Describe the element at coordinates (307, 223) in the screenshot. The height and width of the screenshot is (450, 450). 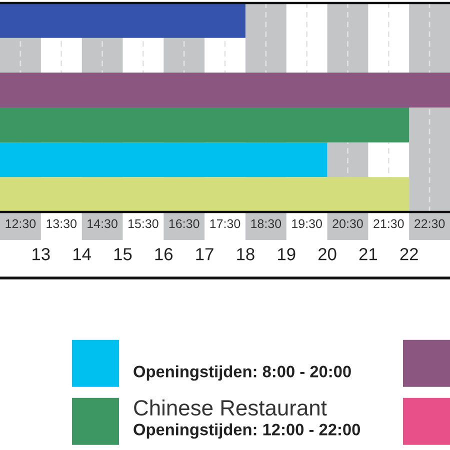
I see `x-tick-label: 19:30` at that location.